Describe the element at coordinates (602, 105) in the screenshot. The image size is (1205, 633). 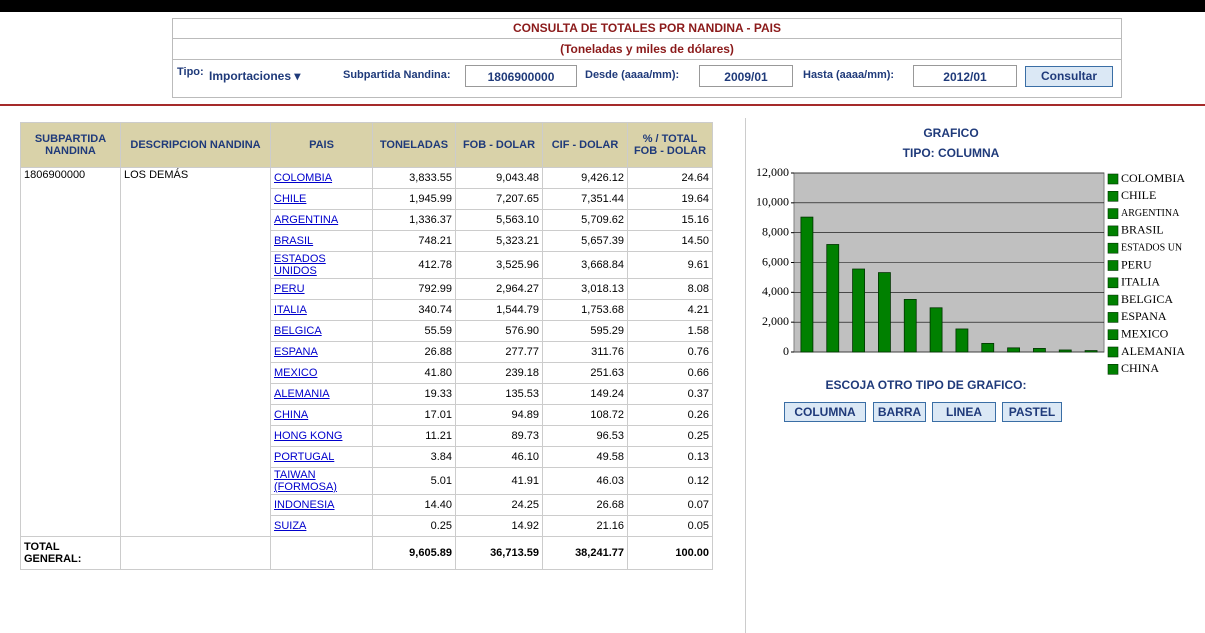
I see `separator` at that location.